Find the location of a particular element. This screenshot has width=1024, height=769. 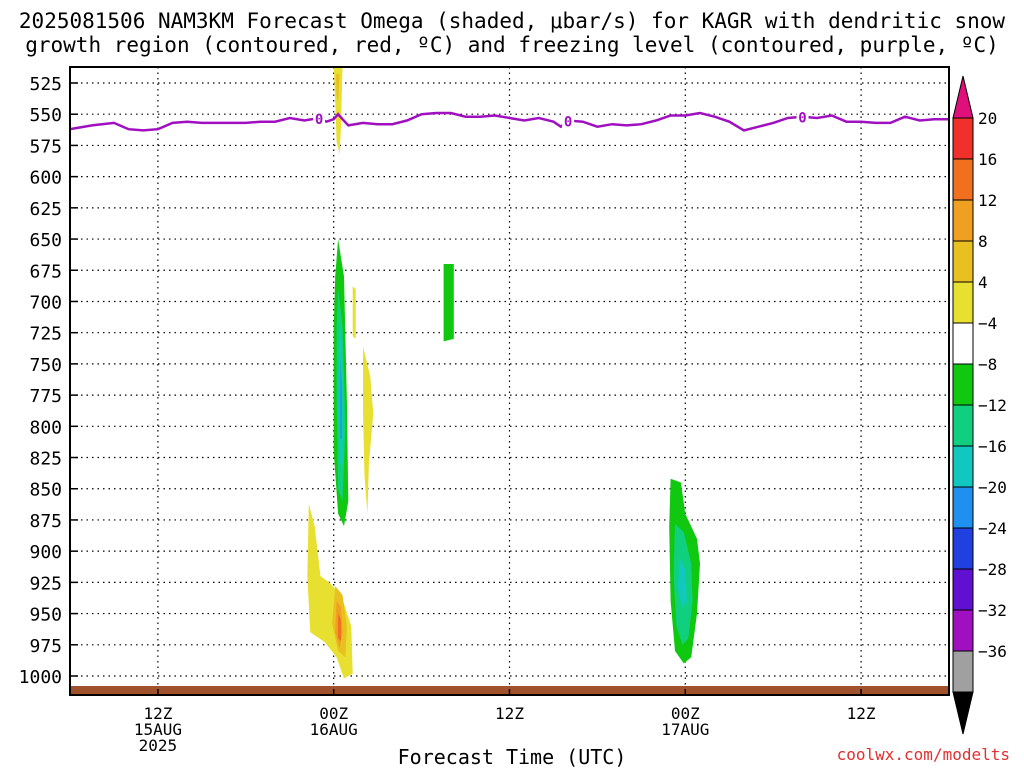

colorbar-label-9: −20 is located at coordinates (992, 487).